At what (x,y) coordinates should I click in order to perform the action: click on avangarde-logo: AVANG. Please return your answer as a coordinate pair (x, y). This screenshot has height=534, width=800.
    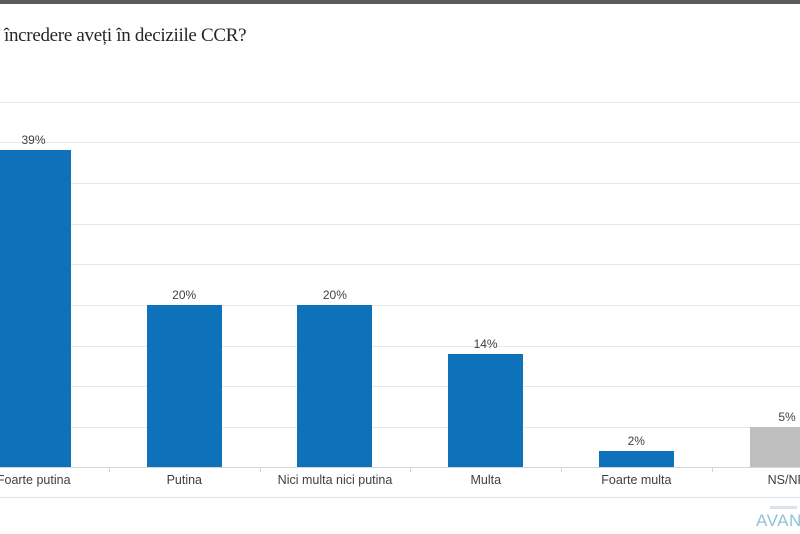
    Looking at the image, I should click on (778, 518).